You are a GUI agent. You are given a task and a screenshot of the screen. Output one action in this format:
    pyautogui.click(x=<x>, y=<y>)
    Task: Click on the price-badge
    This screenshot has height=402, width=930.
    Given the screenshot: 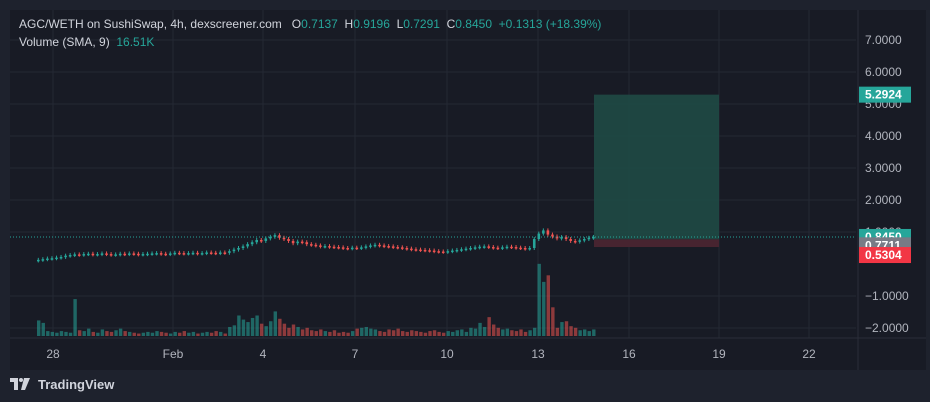 What is the action you would take?
    pyautogui.click(x=885, y=94)
    